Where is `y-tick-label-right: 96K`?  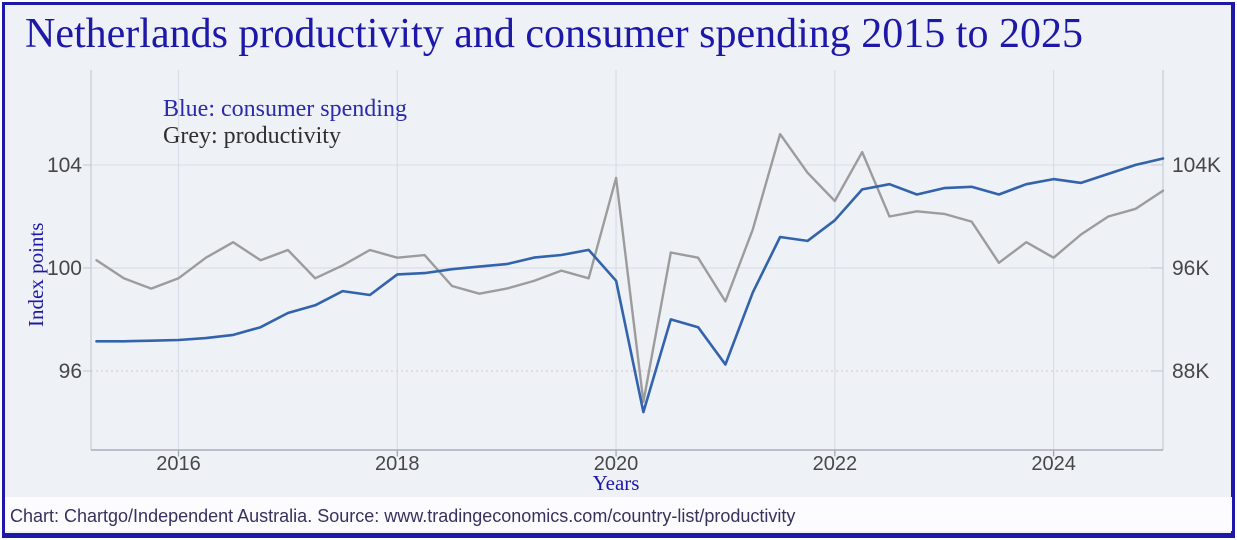
y-tick-label-right: 96K is located at coordinates (1190, 268).